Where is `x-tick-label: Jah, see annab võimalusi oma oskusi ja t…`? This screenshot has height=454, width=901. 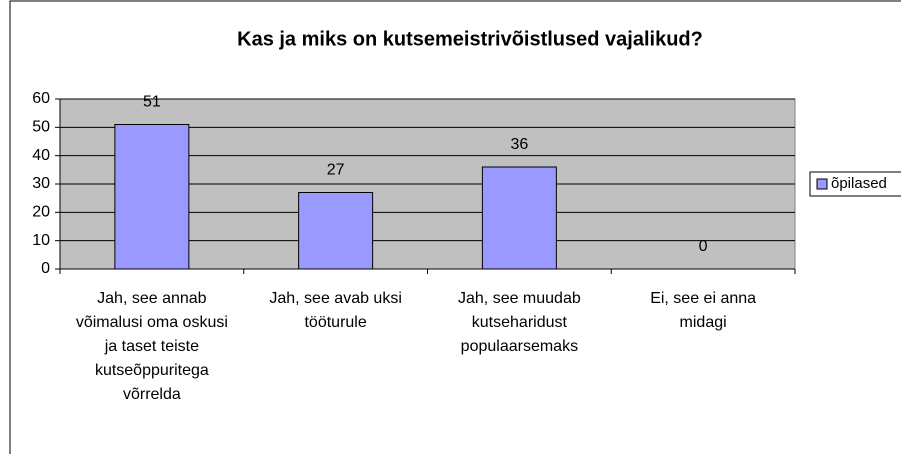 x-tick-label: Jah, see annab võimalusi oma oskusi ja t… is located at coordinates (151, 346).